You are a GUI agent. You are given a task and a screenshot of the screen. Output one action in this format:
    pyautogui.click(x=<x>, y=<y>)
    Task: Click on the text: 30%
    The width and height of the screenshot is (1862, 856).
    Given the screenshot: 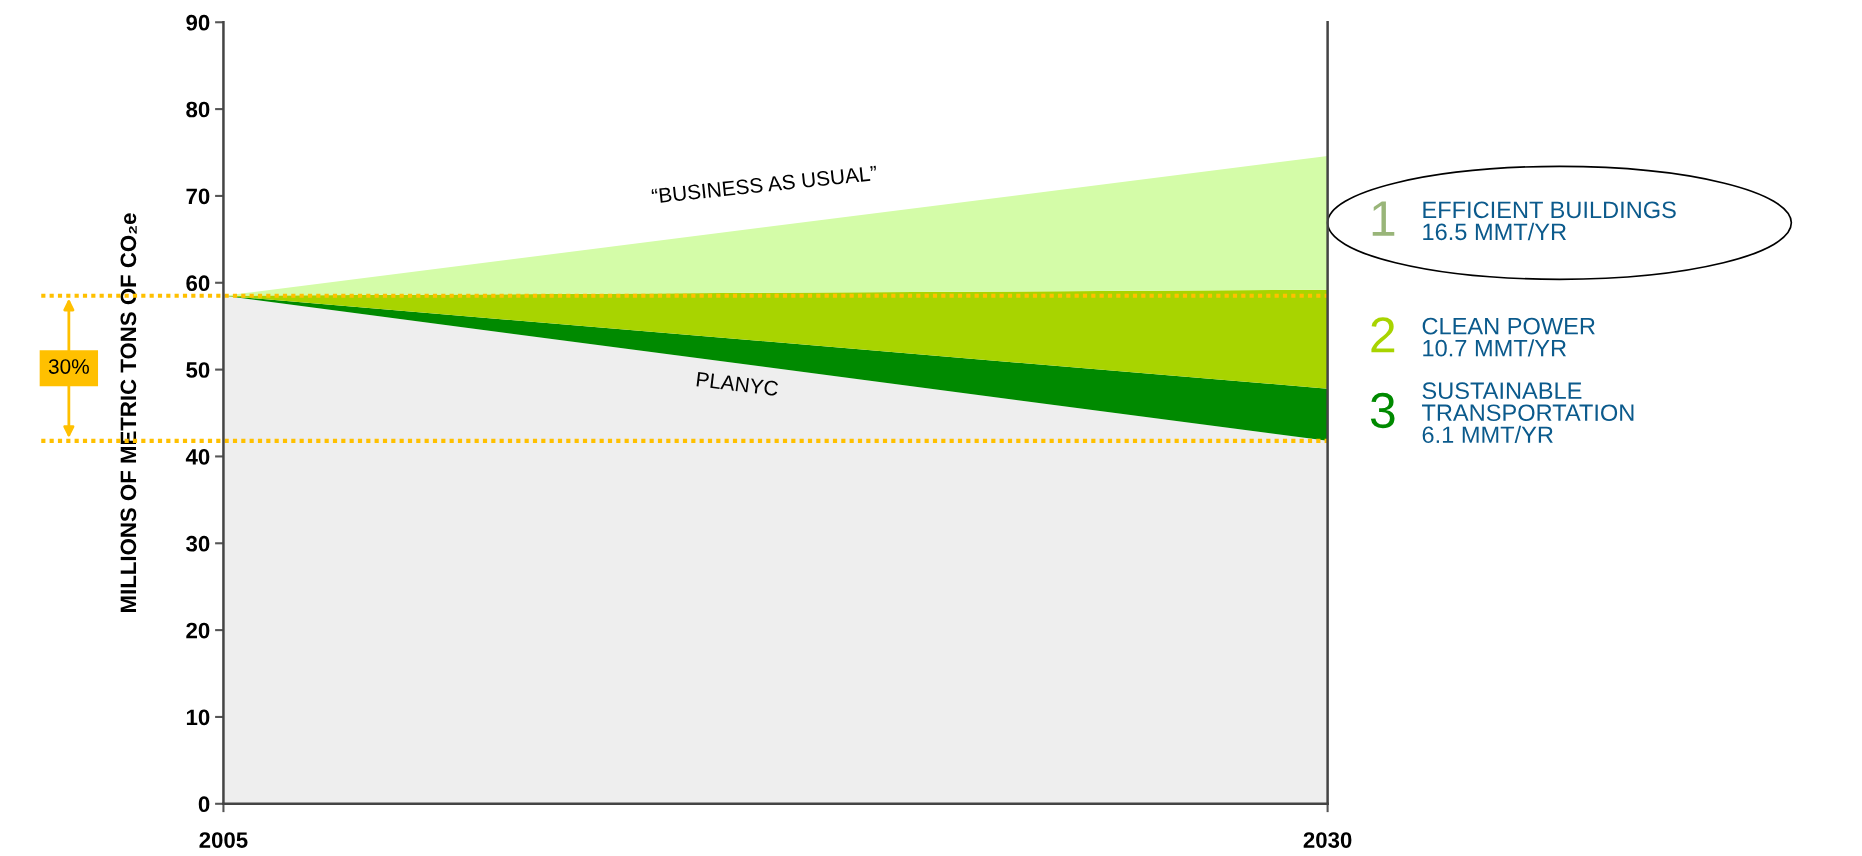 What is the action you would take?
    pyautogui.click(x=68, y=366)
    